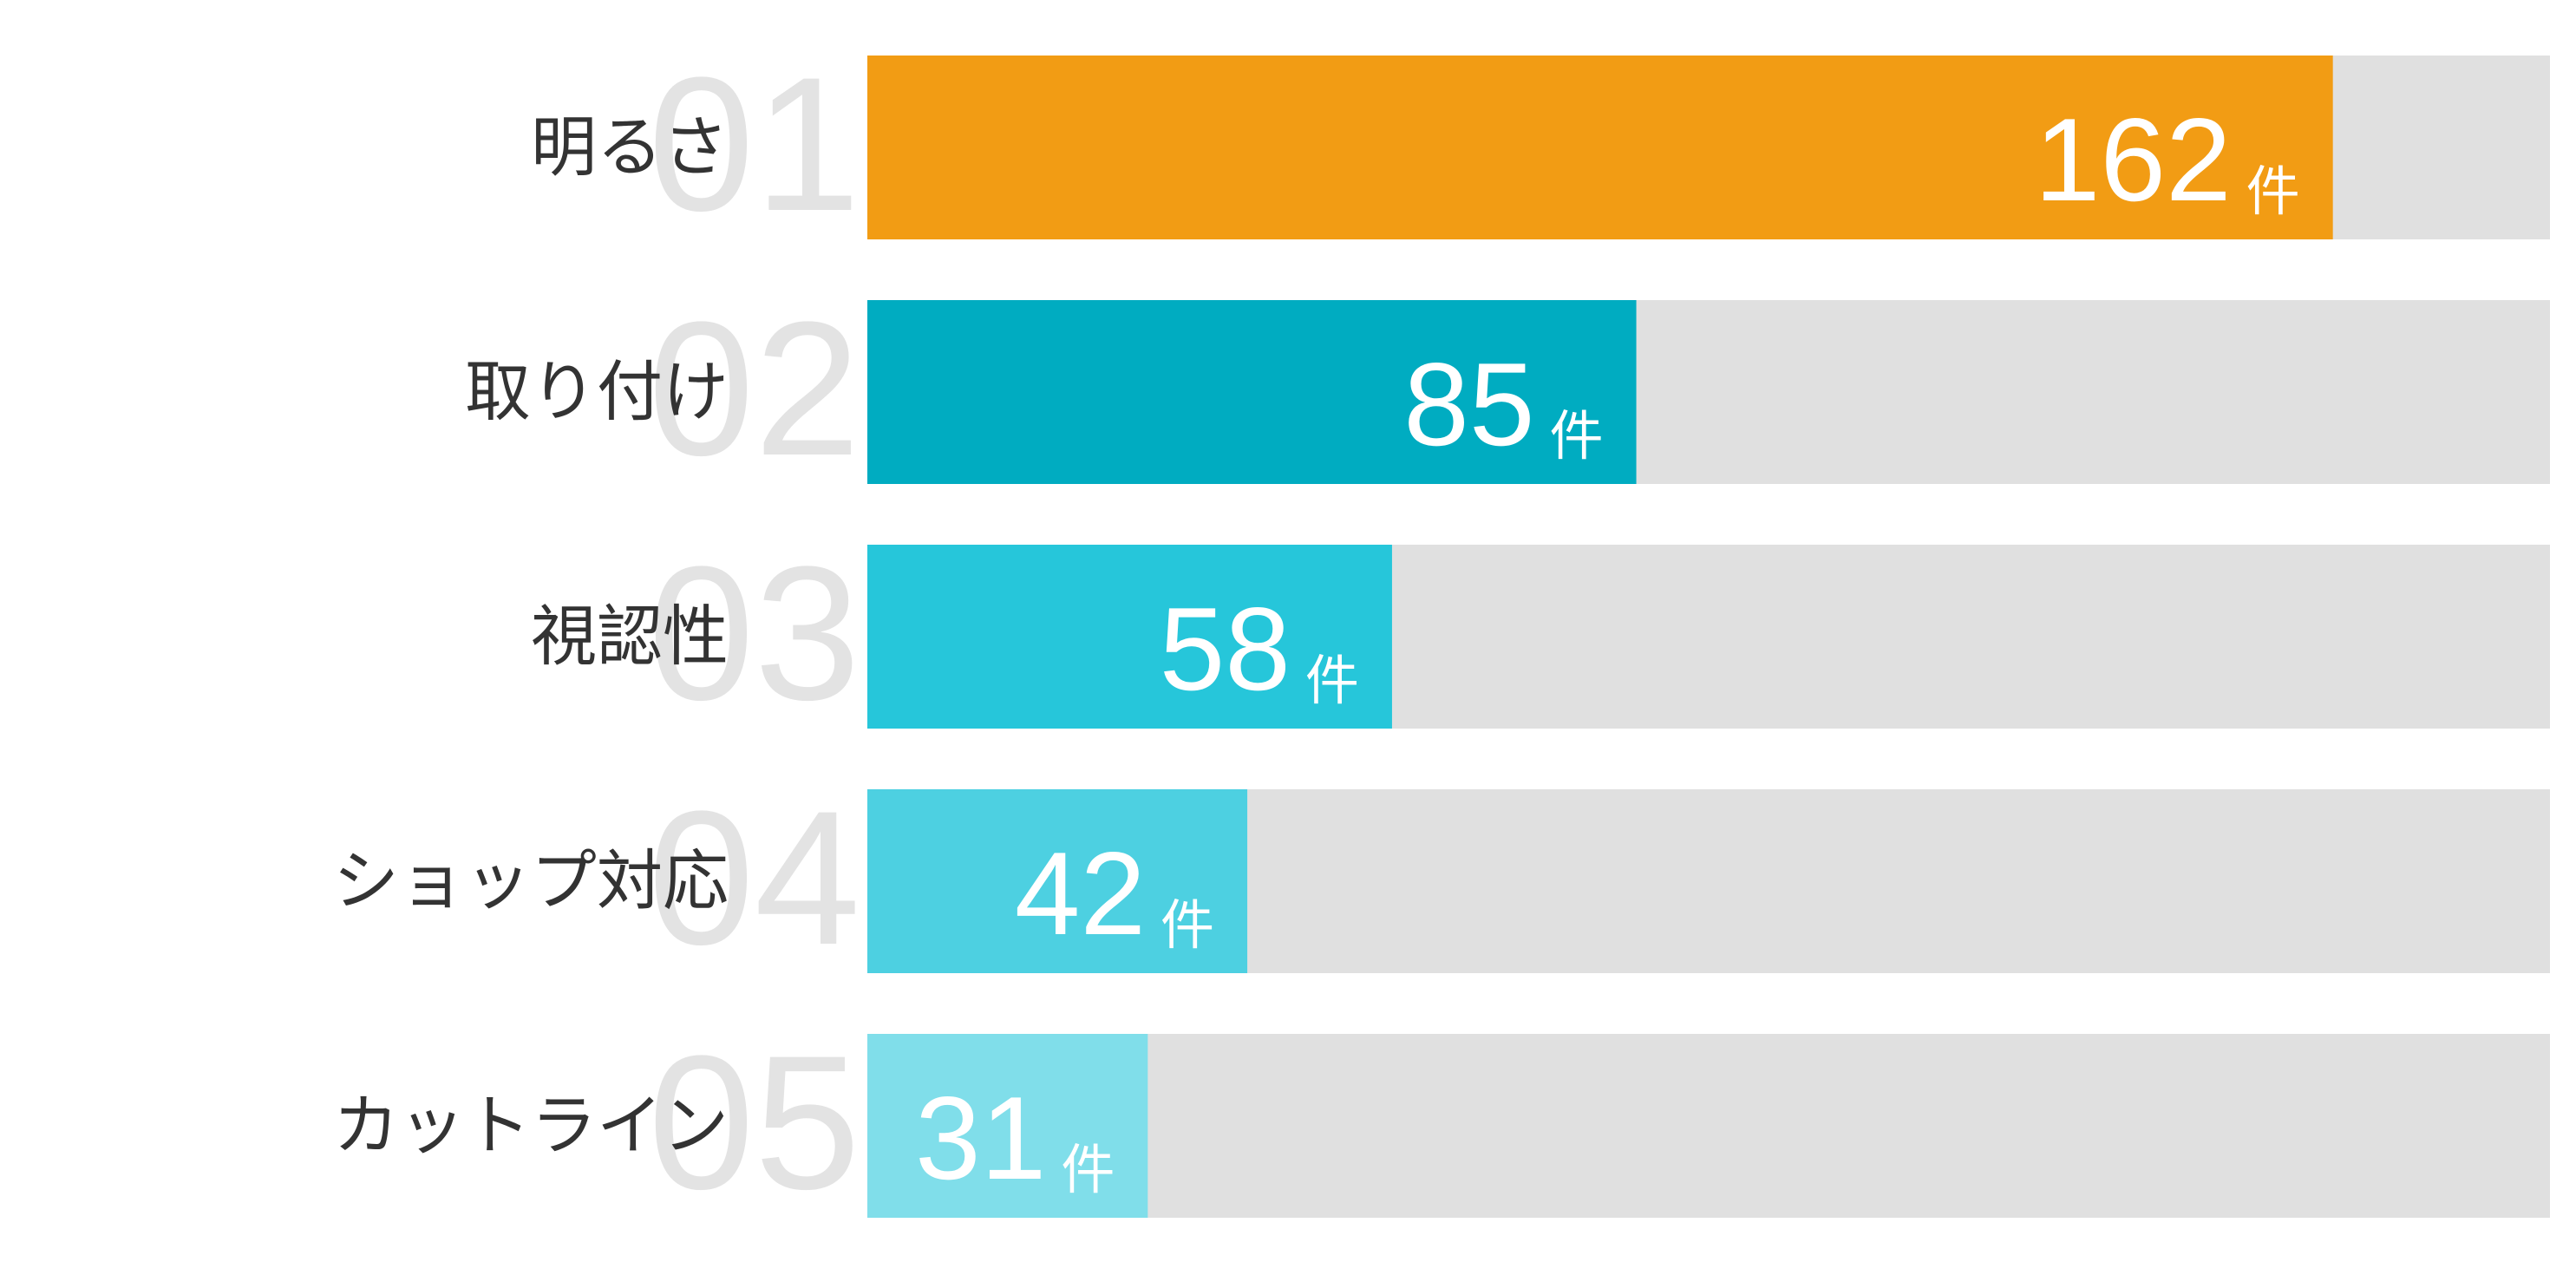  Describe the element at coordinates (2133, 160) in the screenshot. I see `value-label: 162` at that location.